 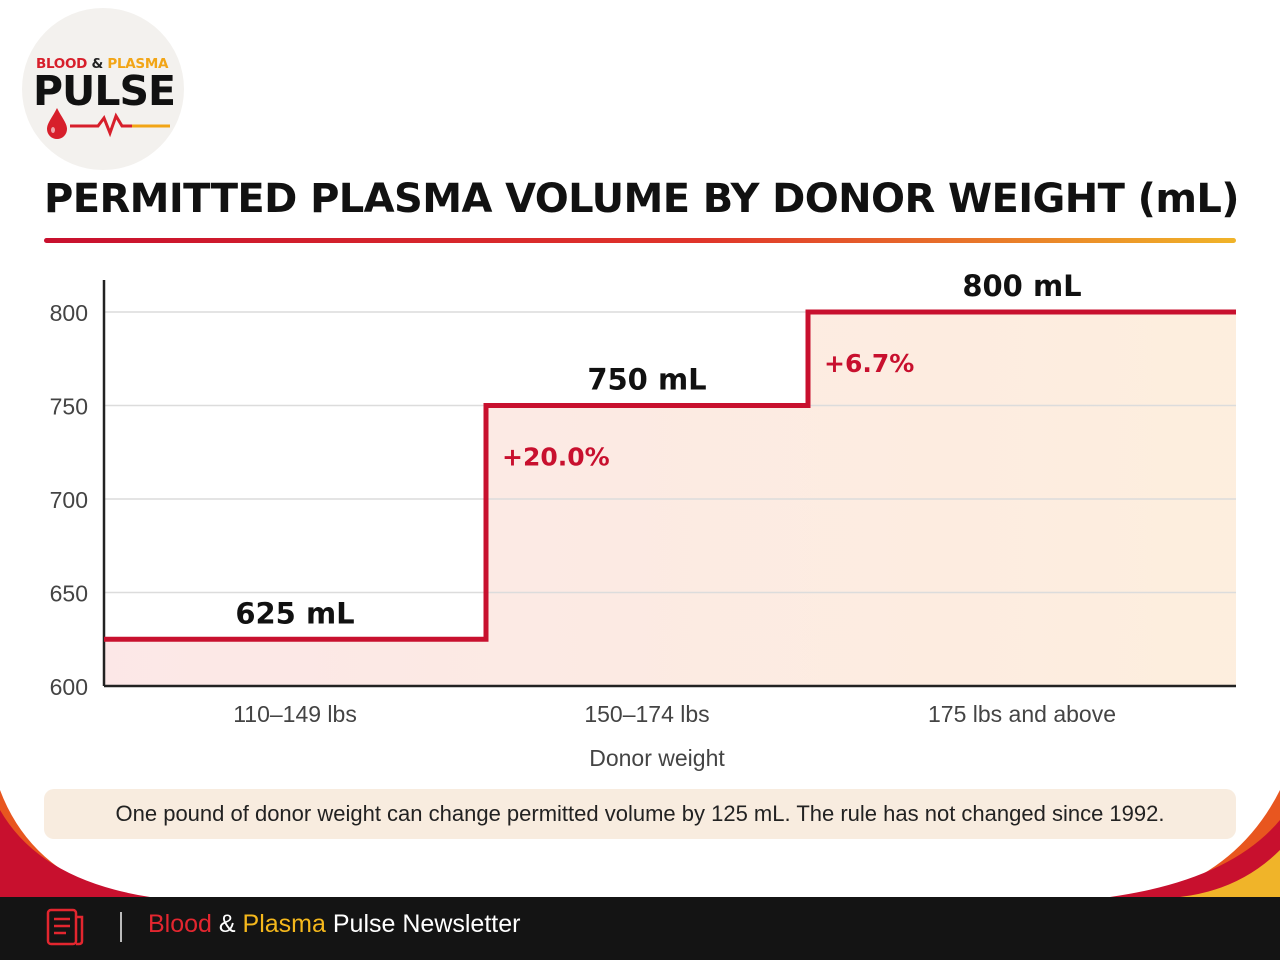 What do you see at coordinates (657, 758) in the screenshot?
I see `x-axis-title: Donor weight` at bounding box center [657, 758].